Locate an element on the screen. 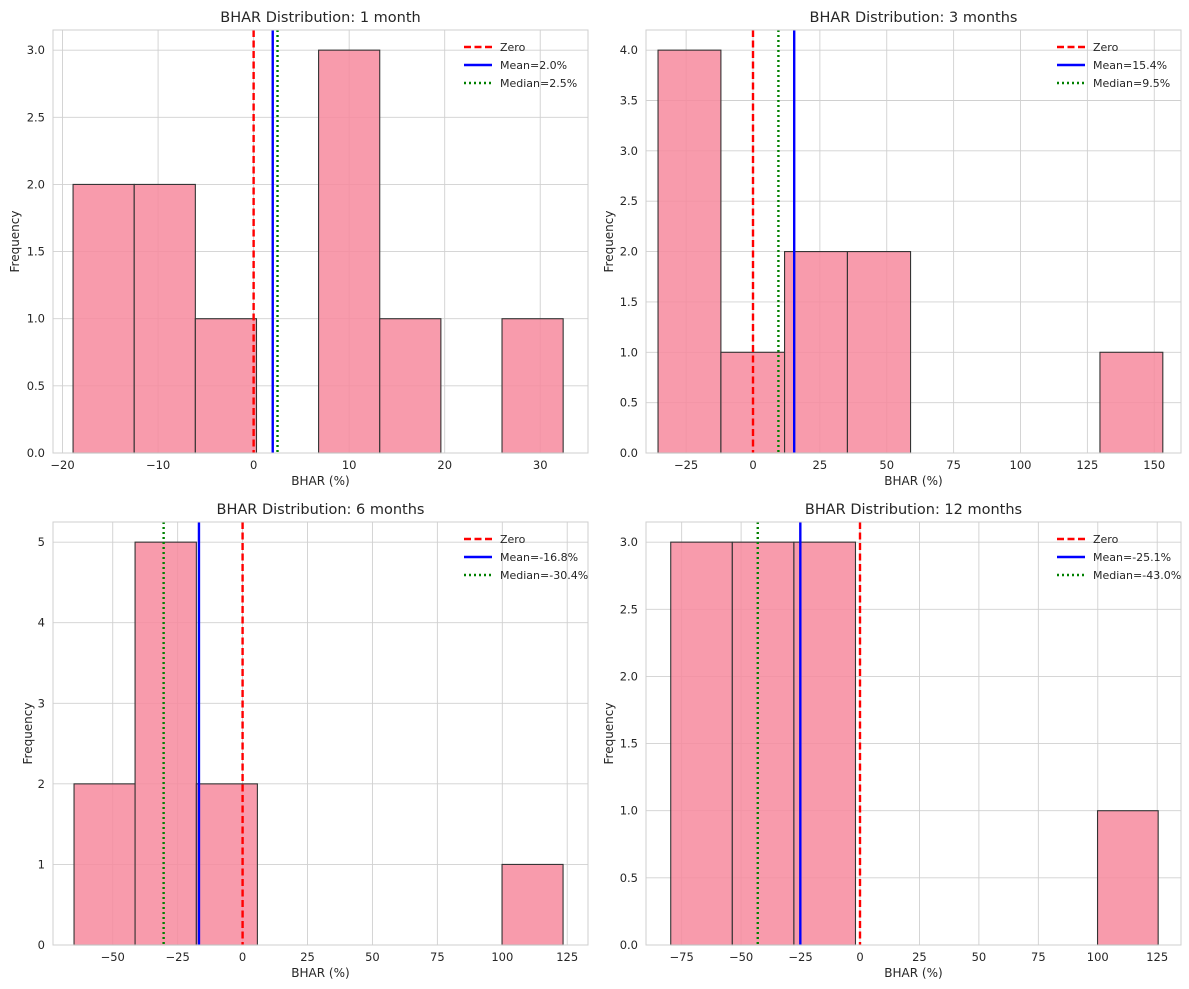 Image resolution: width=1189 pixels, height=989 pixels. legend-median-label: Median=-43.0% is located at coordinates (1137, 575).